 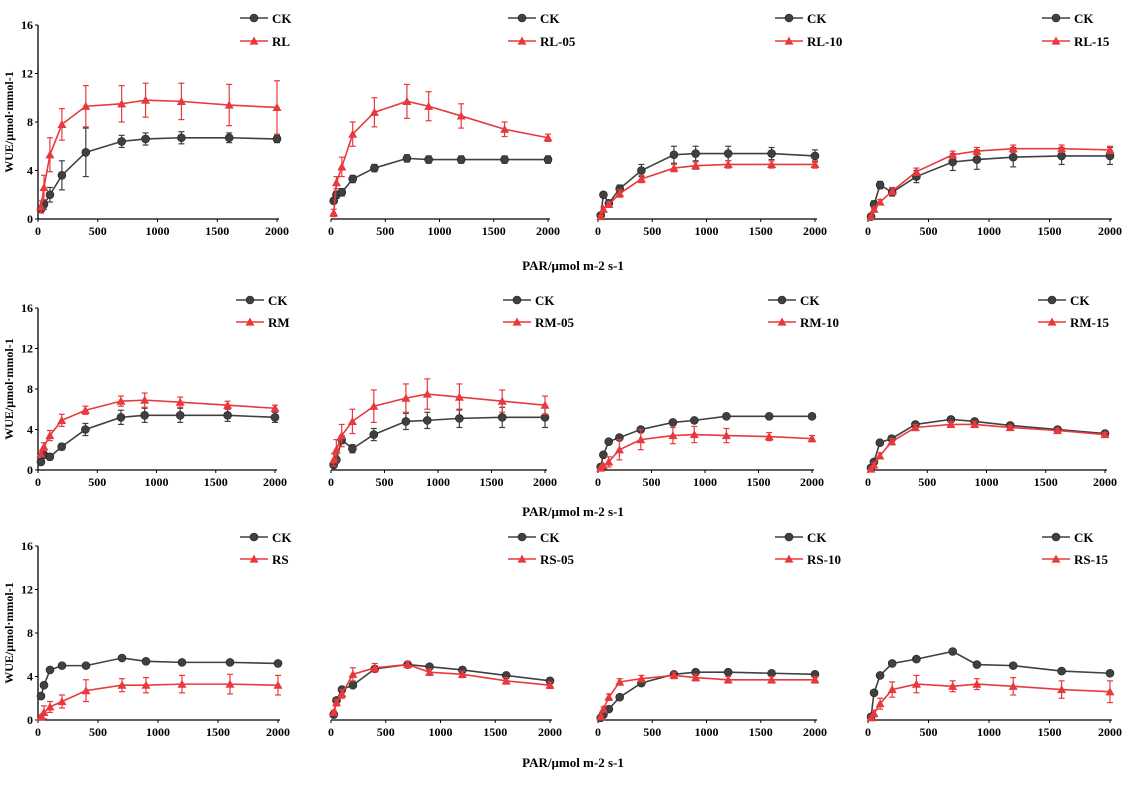 I want to click on legend-item-treatment: RL, so click(x=265, y=41).